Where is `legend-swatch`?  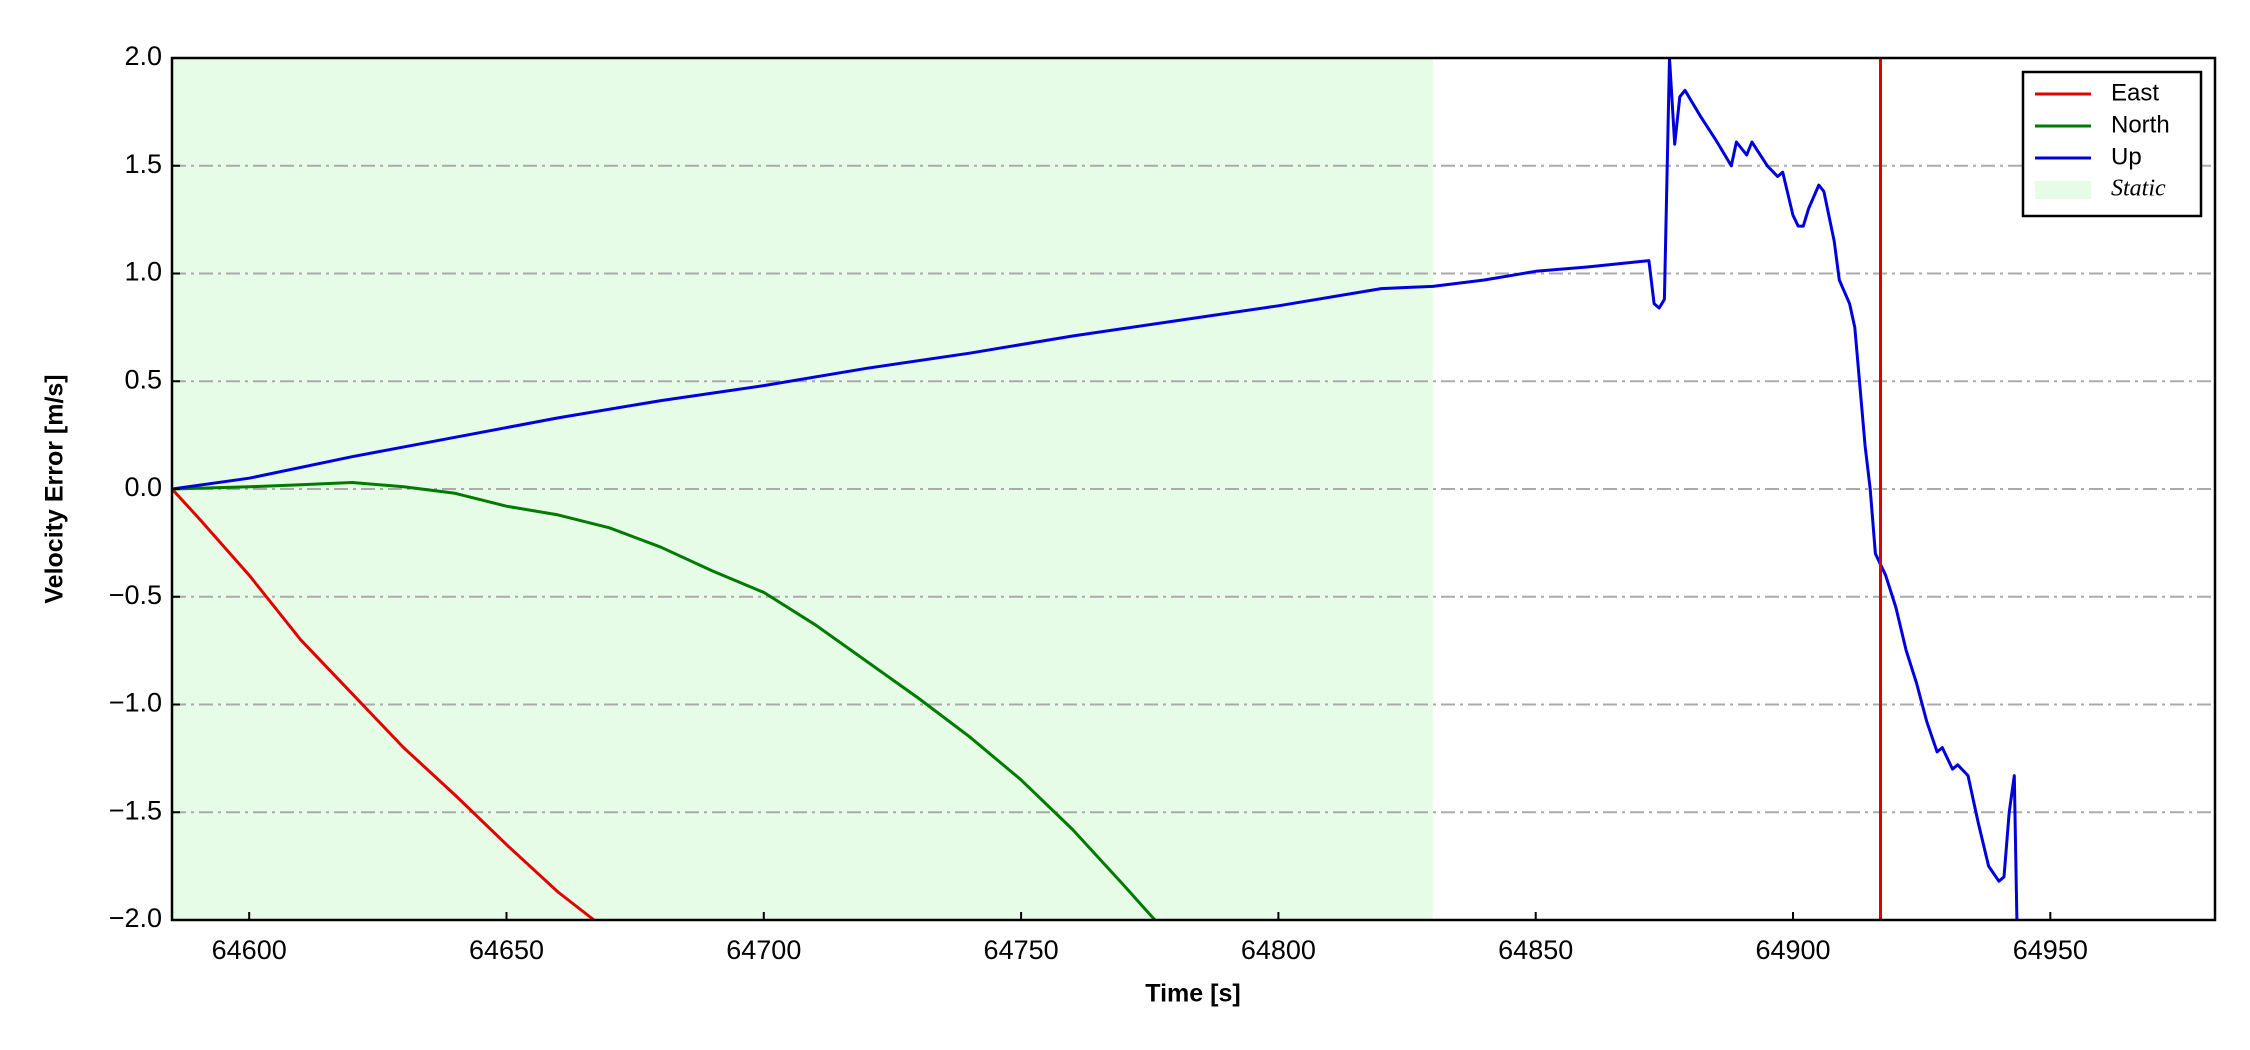 legend-swatch is located at coordinates (2063, 190).